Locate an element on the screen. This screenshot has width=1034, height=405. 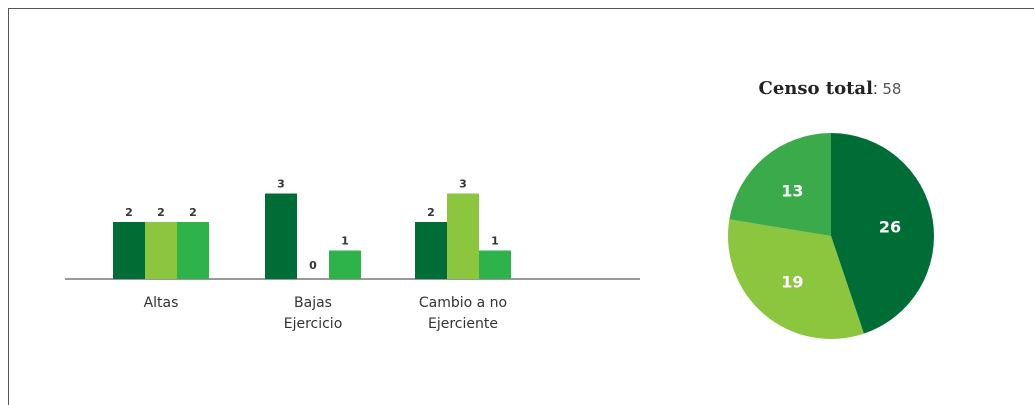
pie-title-label: Censo total is located at coordinates (815, 88).